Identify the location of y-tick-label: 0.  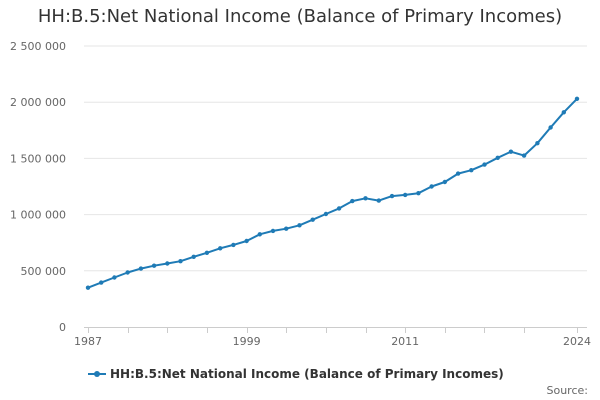
(62, 327).